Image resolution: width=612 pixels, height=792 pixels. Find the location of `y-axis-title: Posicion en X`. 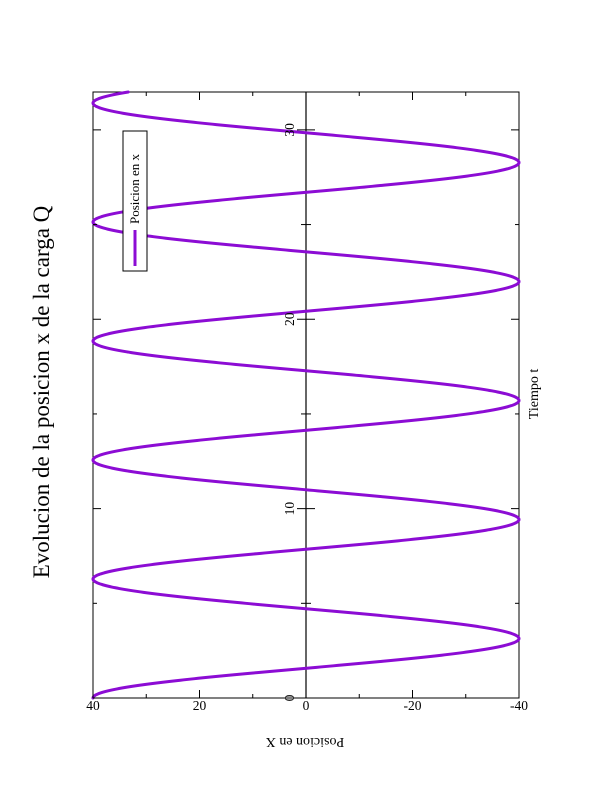

y-axis-title: Posicion en X is located at coordinates (305, 741).